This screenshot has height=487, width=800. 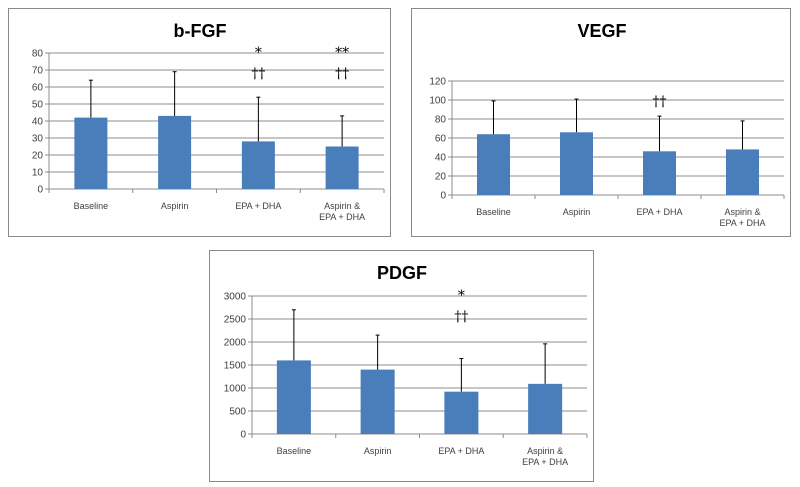 What do you see at coordinates (235, 297) in the screenshot?
I see `y-tick-label: 3000` at bounding box center [235, 297].